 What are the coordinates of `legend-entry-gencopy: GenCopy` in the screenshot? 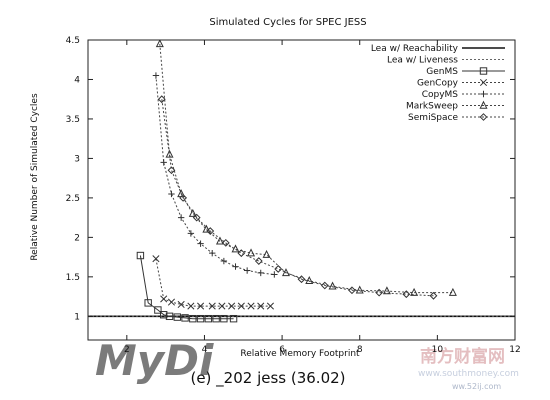 It's located at (461, 84).